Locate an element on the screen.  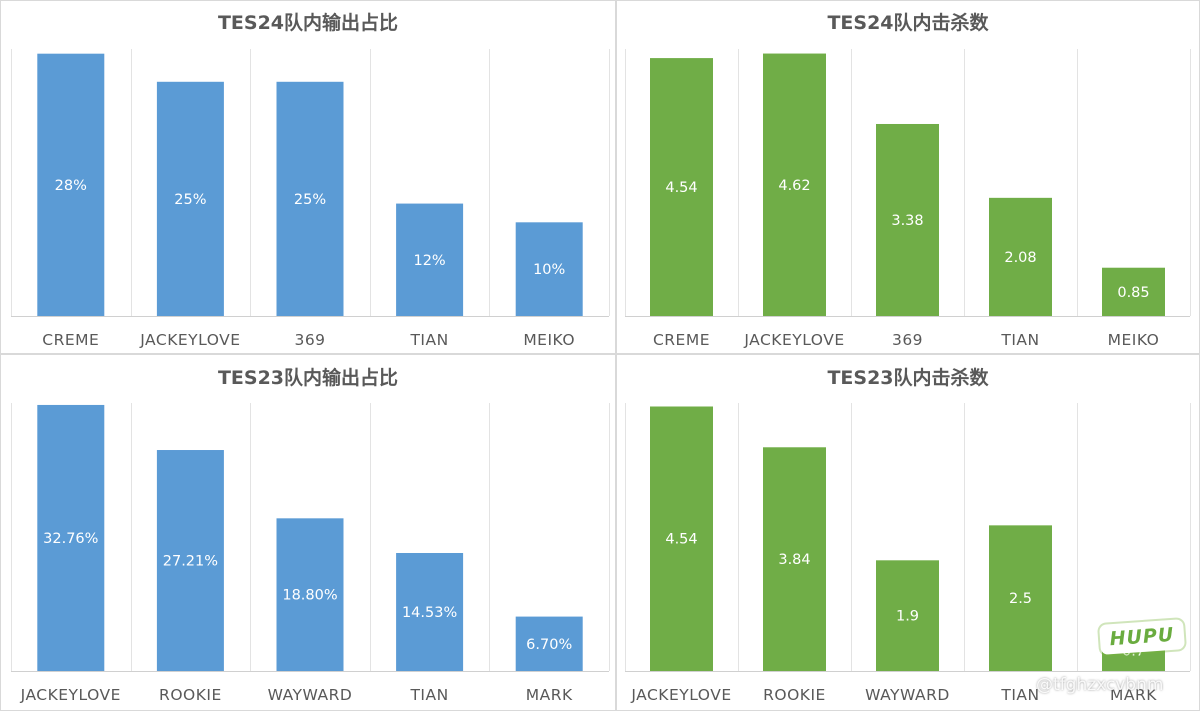
bar-tes23-damage-mark is located at coordinates (549, 643).